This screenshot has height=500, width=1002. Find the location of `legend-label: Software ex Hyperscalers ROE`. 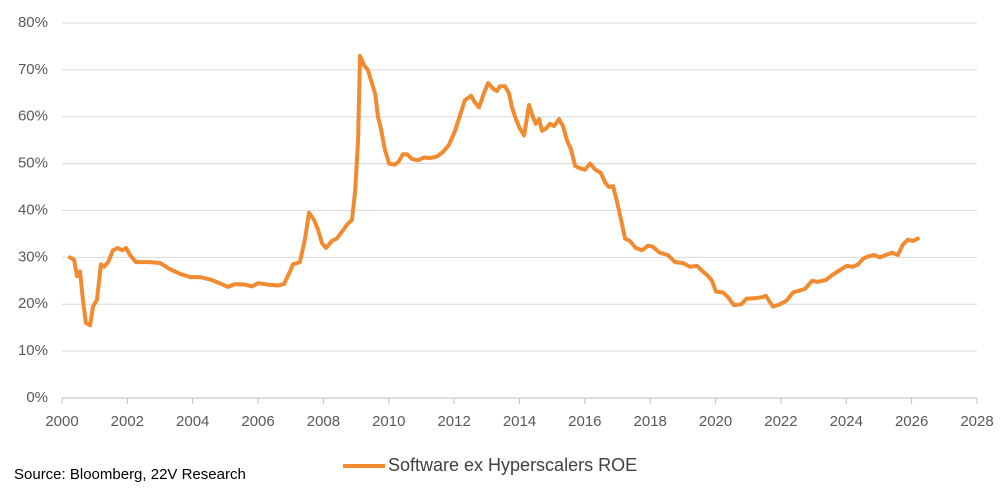

legend-label: Software ex Hyperscalers ROE is located at coordinates (512, 465).